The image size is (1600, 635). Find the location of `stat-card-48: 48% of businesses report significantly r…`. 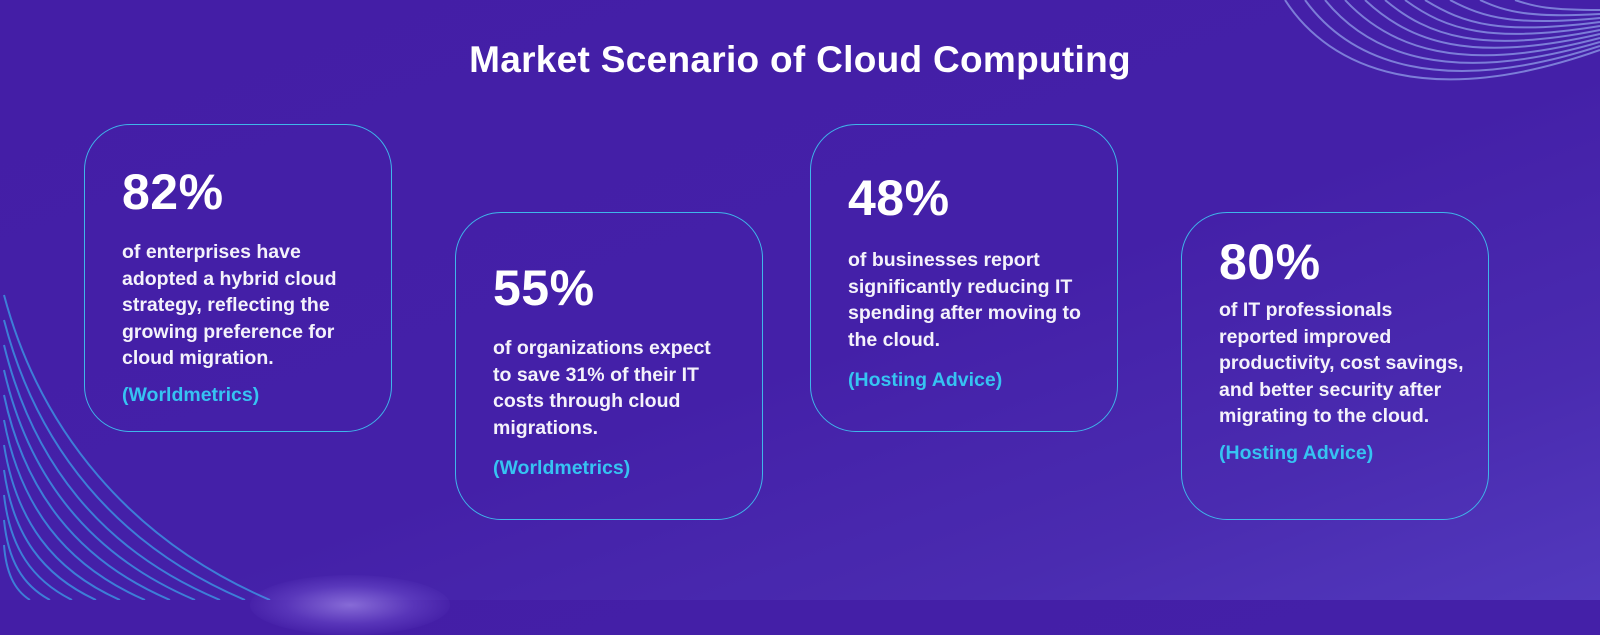

stat-card-48: 48% of businesses report significantly r… is located at coordinates (964, 278).